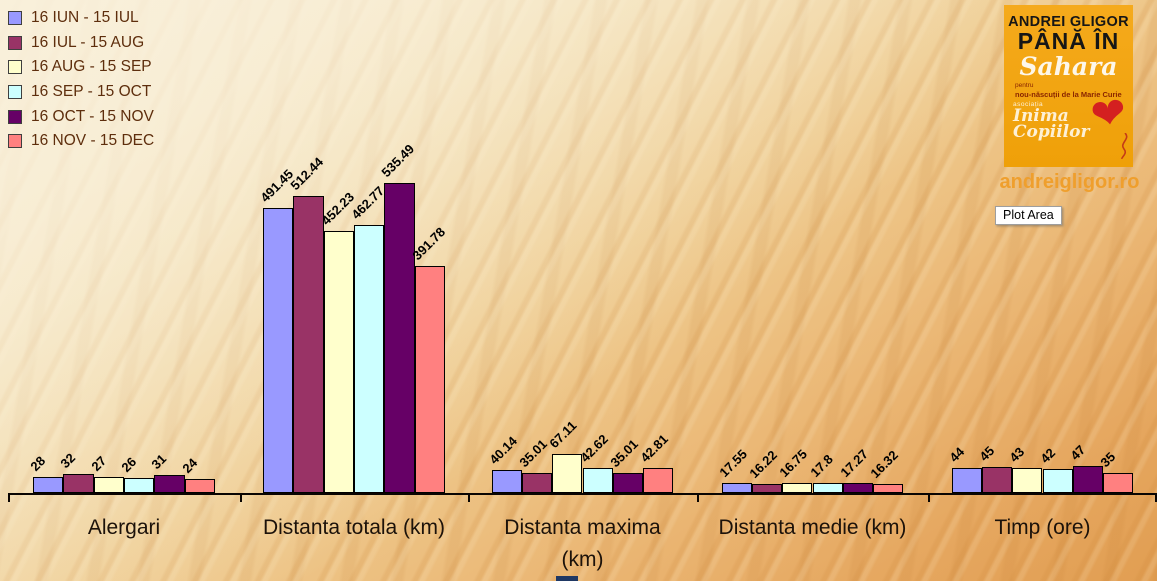 The image size is (1157, 581). Describe the element at coordinates (987, 453) in the screenshot. I see `bar-data-label: 45` at that location.